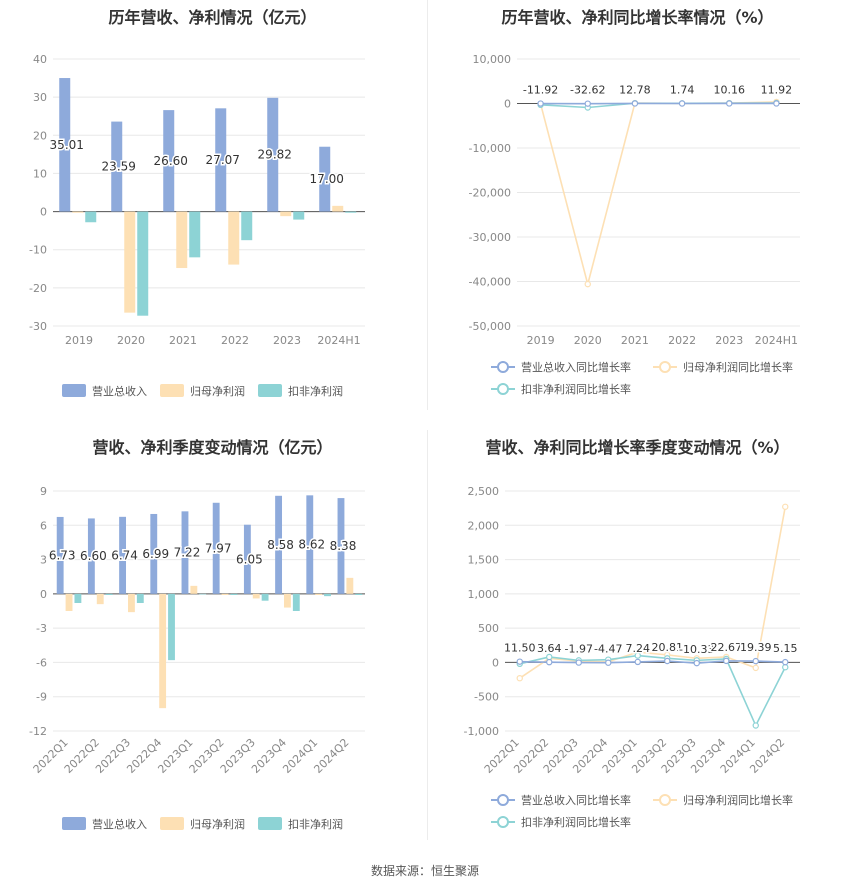 This screenshot has width=850, height=891. I want to click on data-label: 27.07, so click(223, 160).